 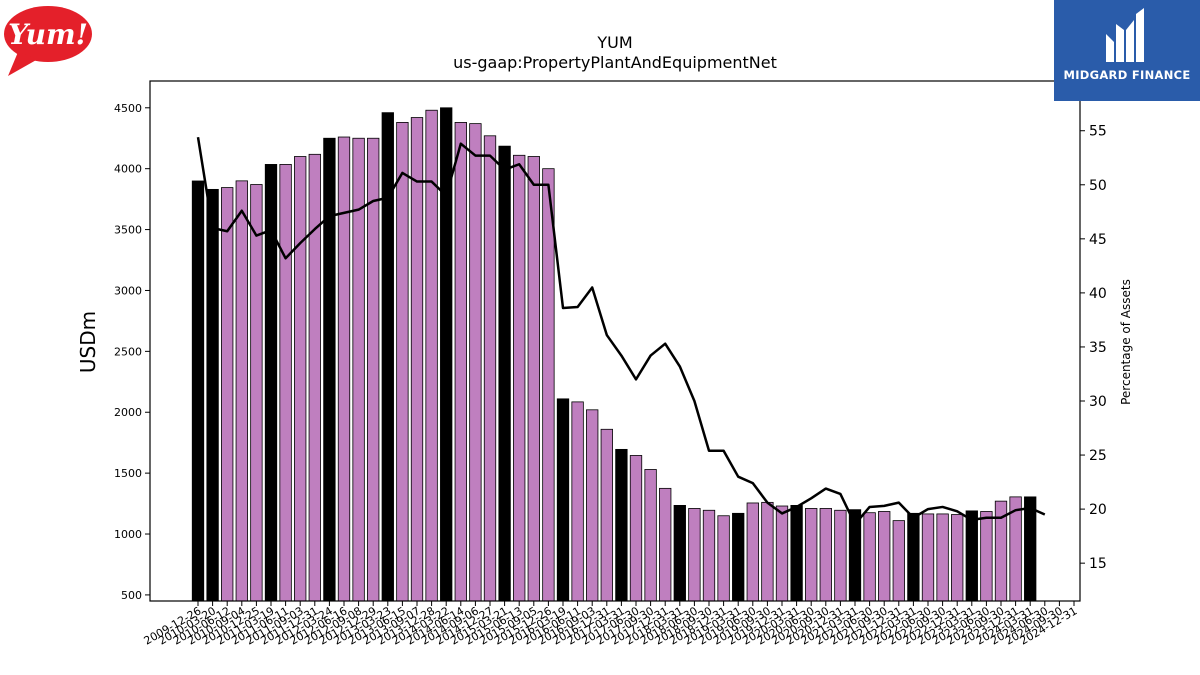 I want to click on midgard-finance-logo: MIDGARD FINANCE, so click(x=1127, y=50).